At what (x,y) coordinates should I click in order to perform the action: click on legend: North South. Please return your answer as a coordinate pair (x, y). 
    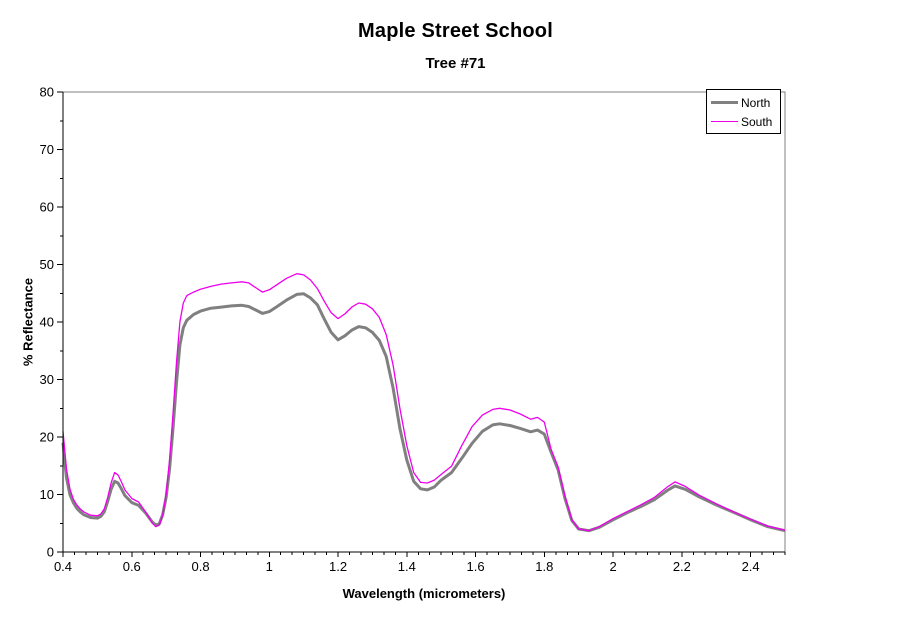
    Looking at the image, I should click on (743, 111).